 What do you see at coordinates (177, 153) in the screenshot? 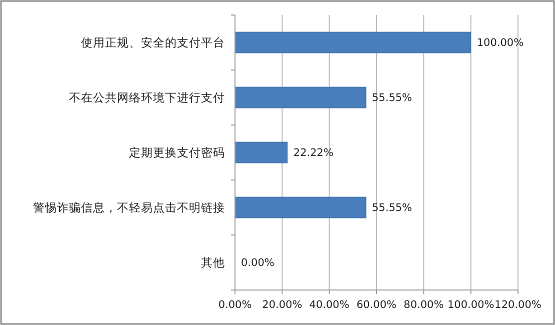
I see `y-tick-label: 定期更换支付密码` at bounding box center [177, 153].